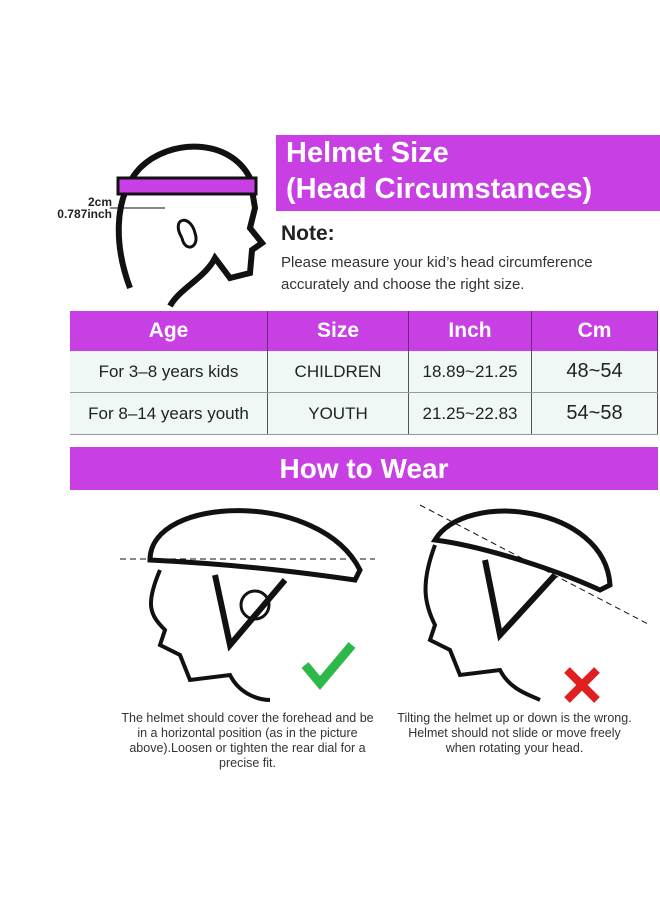 The image size is (660, 900). Describe the element at coordinates (582, 685) in the screenshot. I see `cross-icon` at that location.